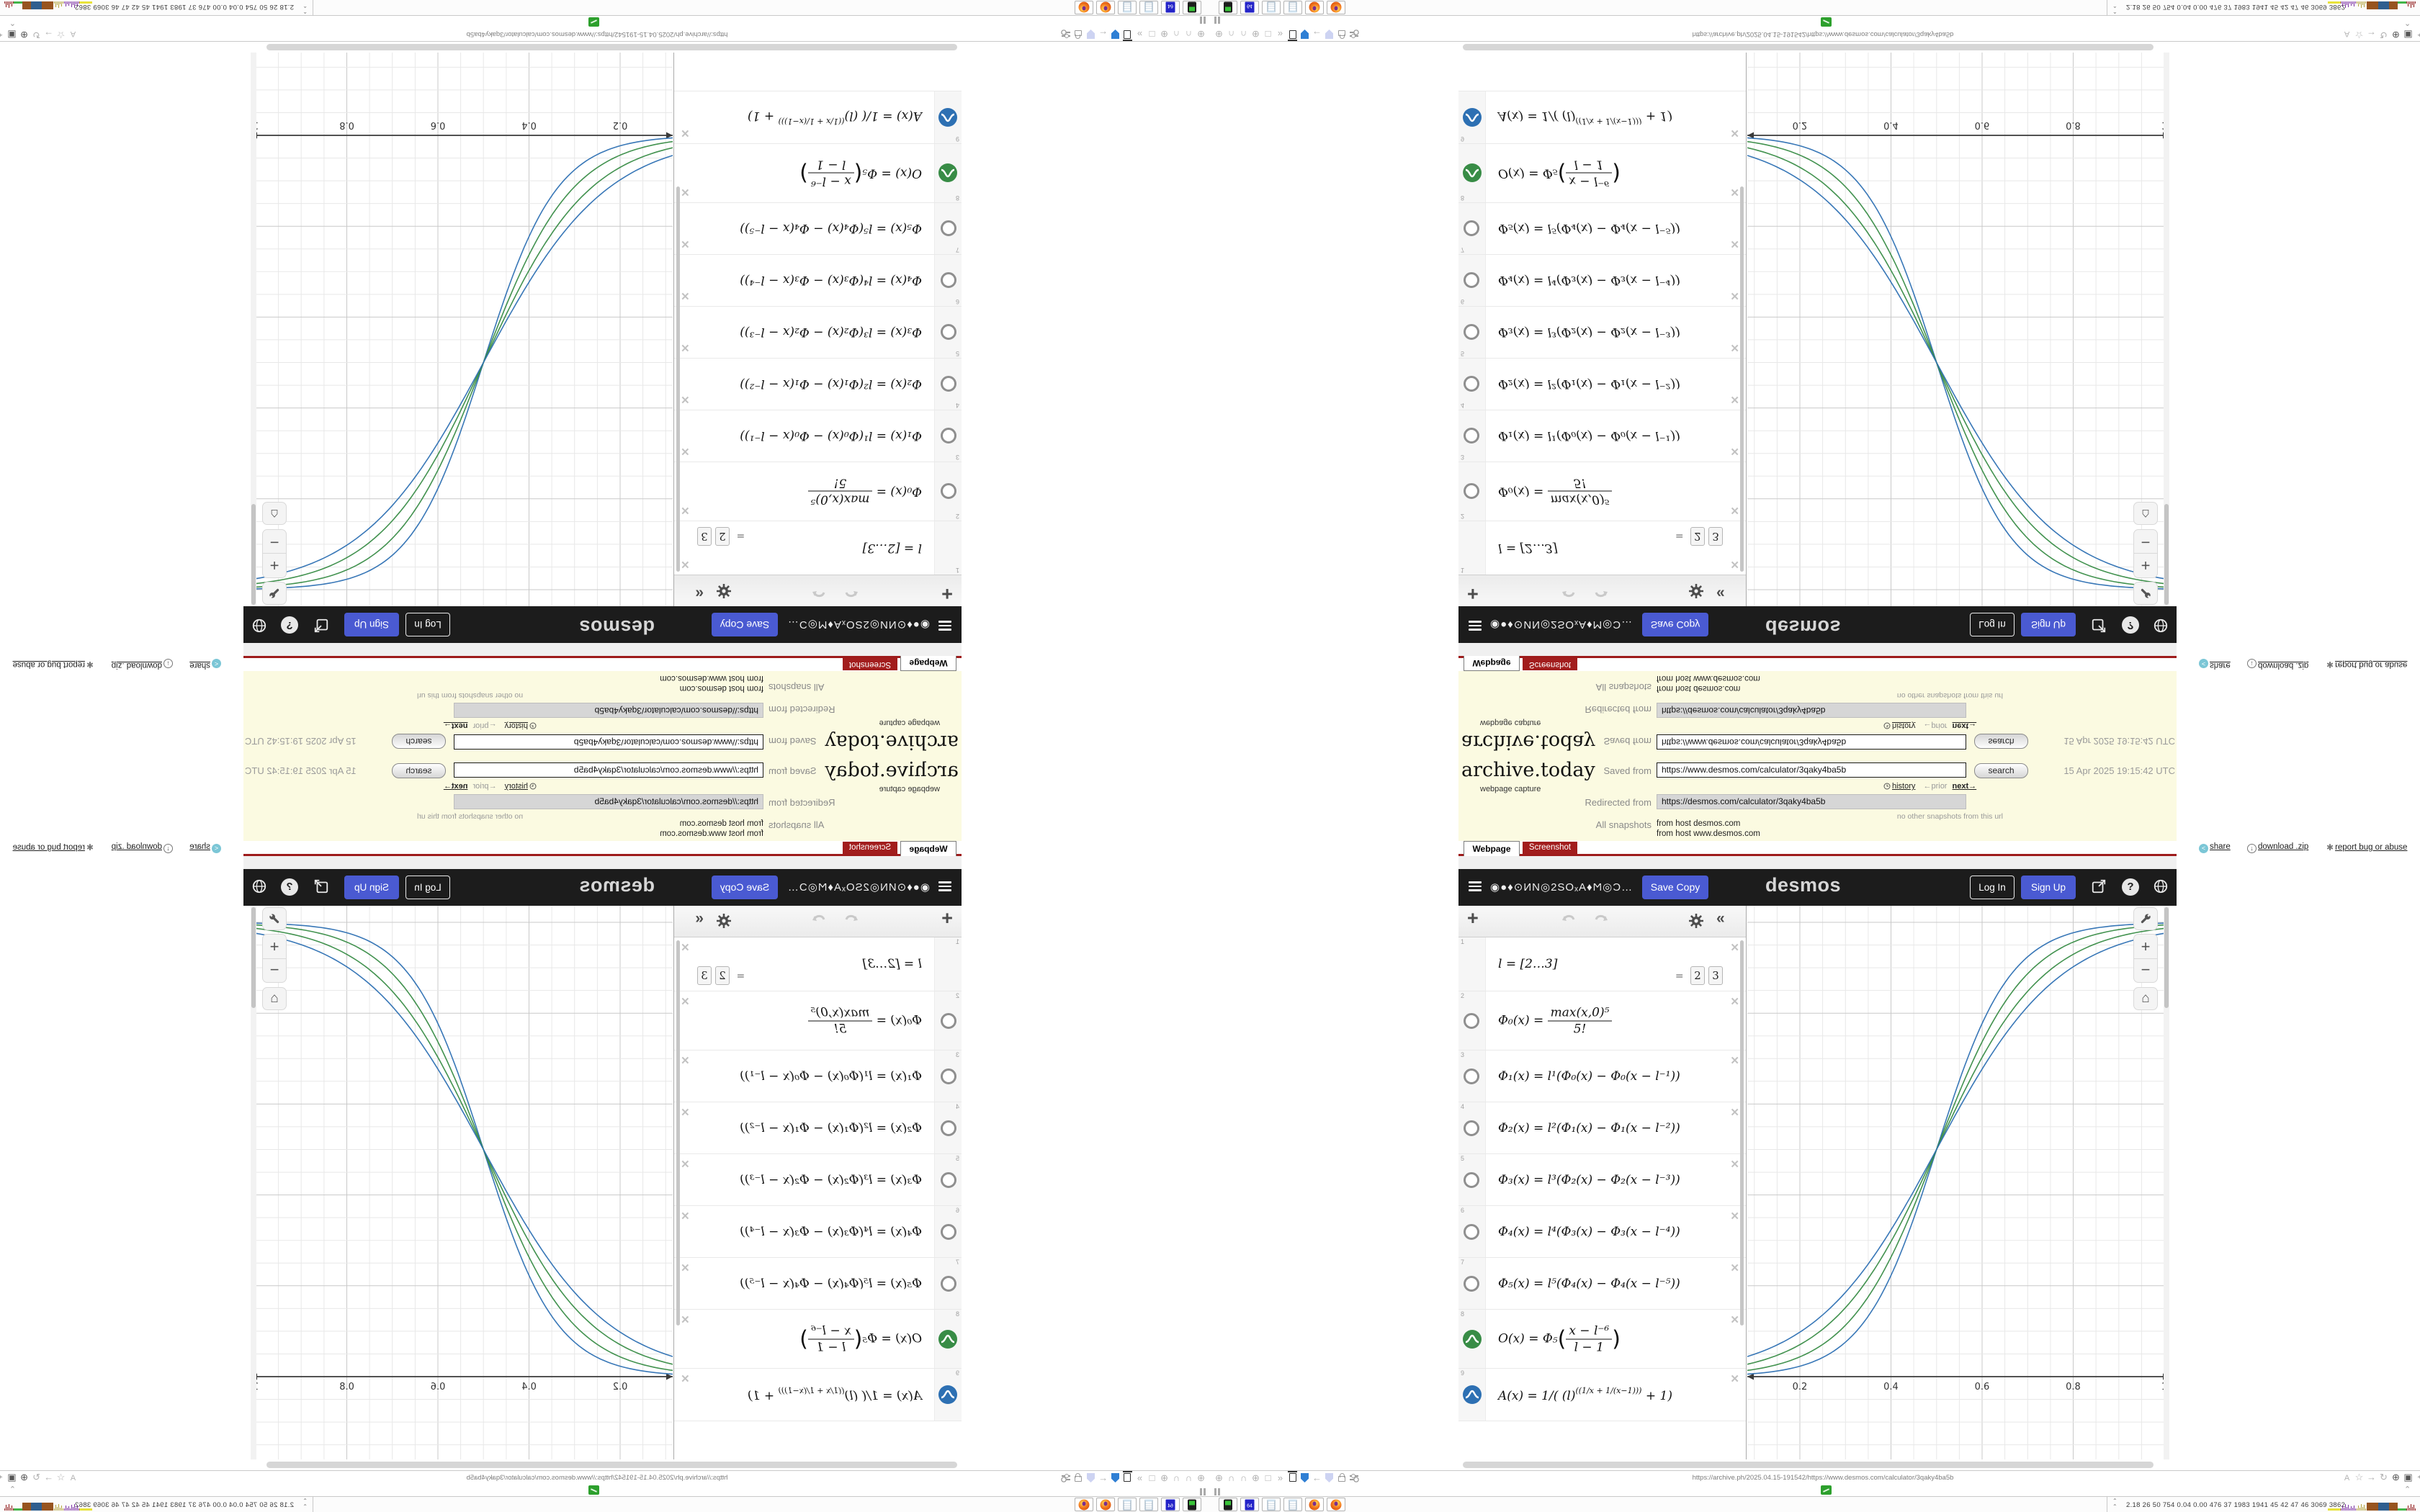 The height and width of the screenshot is (1512, 2420). I want to click on redo-icon, so click(1601, 589).